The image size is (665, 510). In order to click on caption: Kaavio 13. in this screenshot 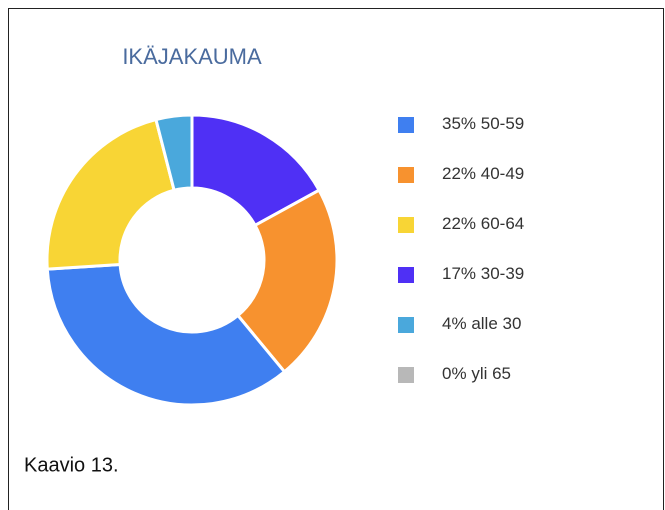, I will do `click(71, 465)`.